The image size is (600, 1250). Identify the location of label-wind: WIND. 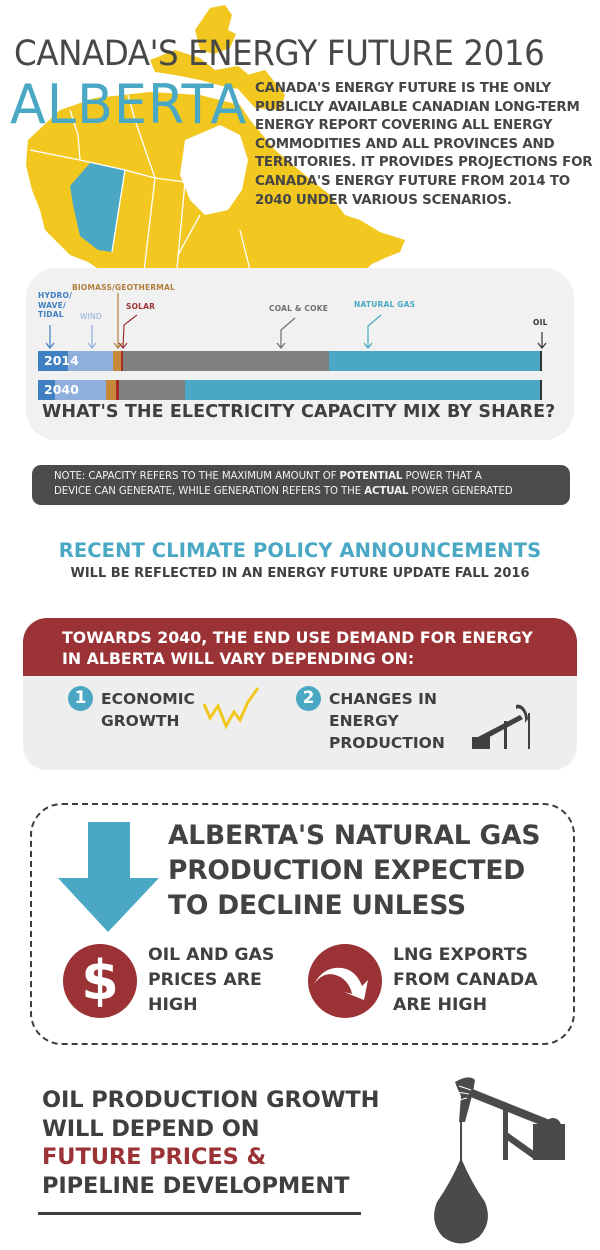
(91, 316).